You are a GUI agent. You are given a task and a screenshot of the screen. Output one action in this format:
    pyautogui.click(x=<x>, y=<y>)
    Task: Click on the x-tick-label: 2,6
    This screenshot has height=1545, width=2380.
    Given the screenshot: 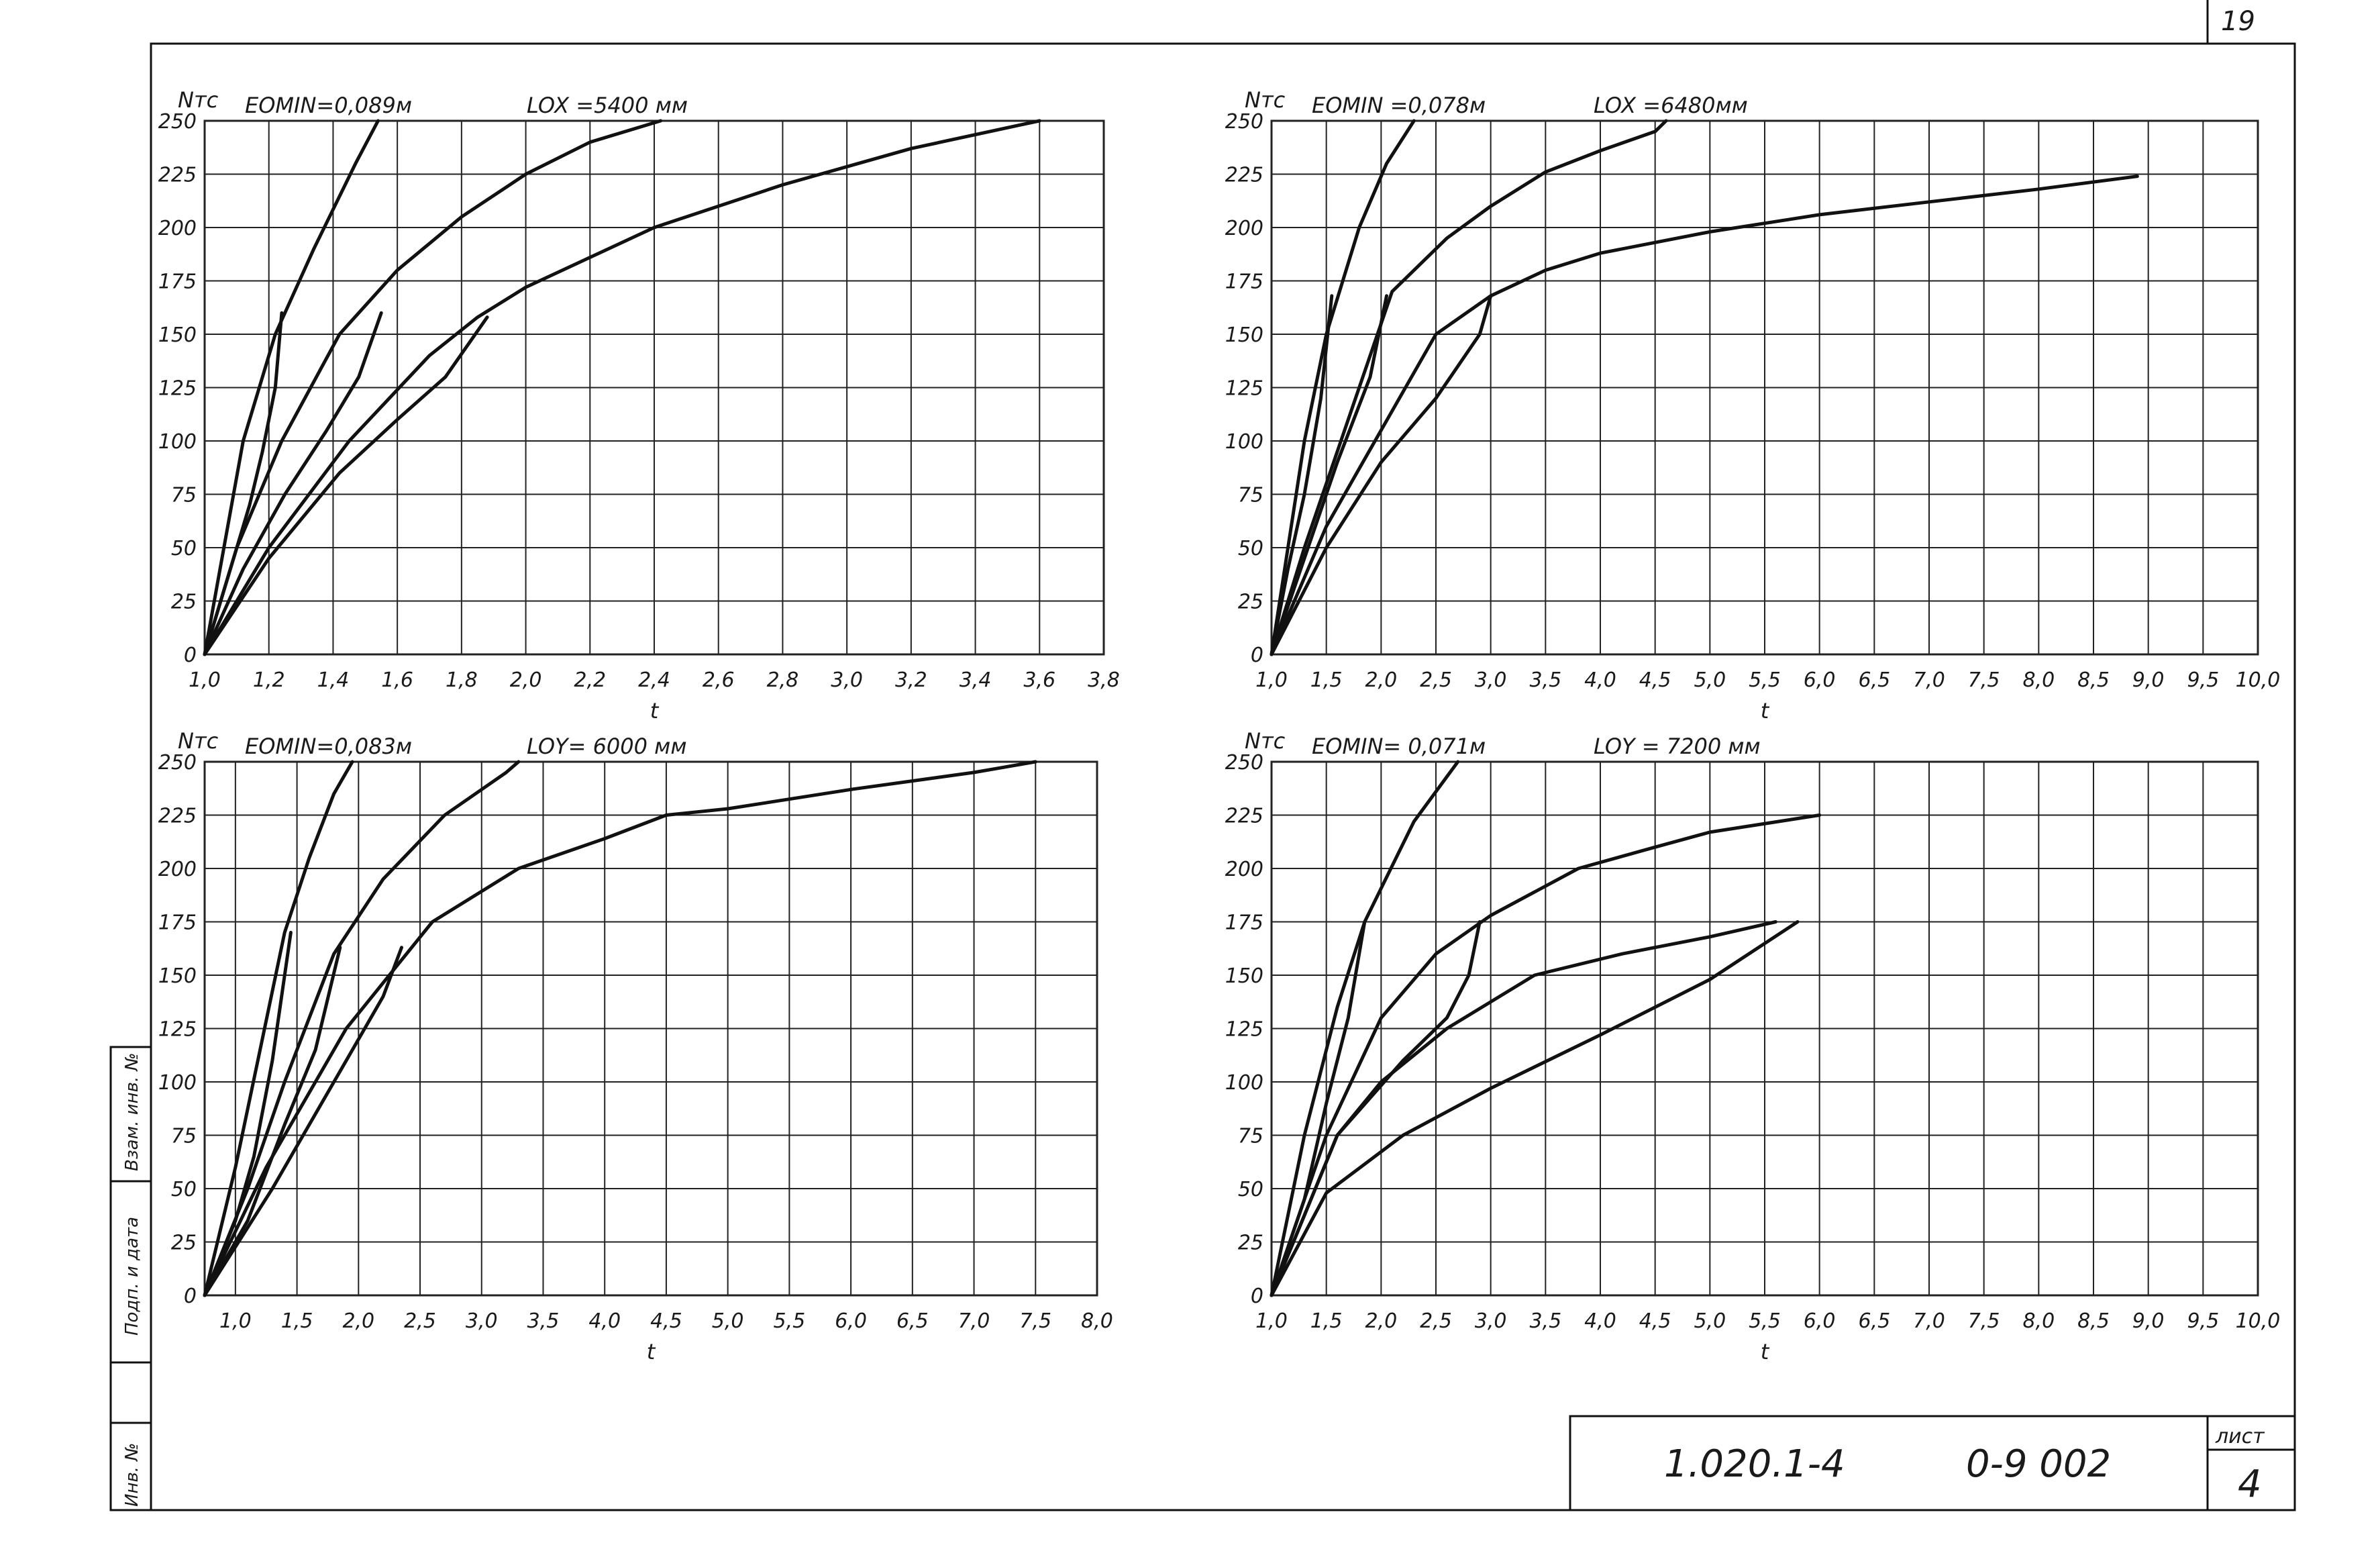 What is the action you would take?
    pyautogui.click(x=719, y=680)
    